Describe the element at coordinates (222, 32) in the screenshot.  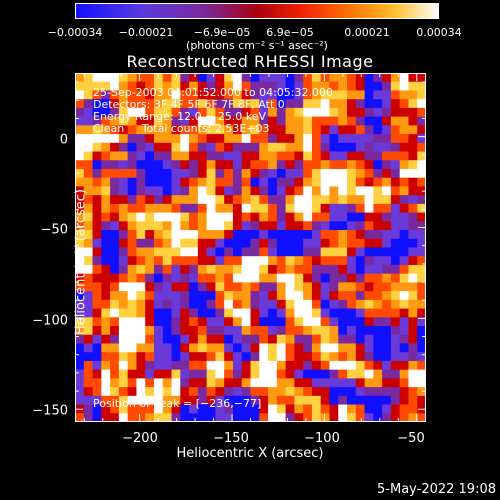
I see `colorbar-tick-label: −6.9e−05` at that location.